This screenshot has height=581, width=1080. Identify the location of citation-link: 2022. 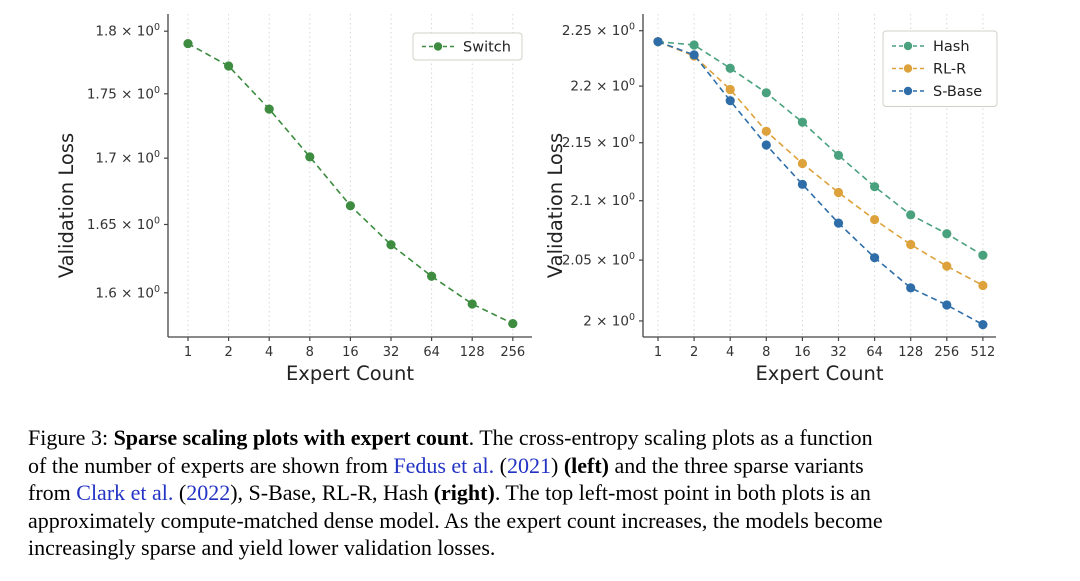
(208, 492).